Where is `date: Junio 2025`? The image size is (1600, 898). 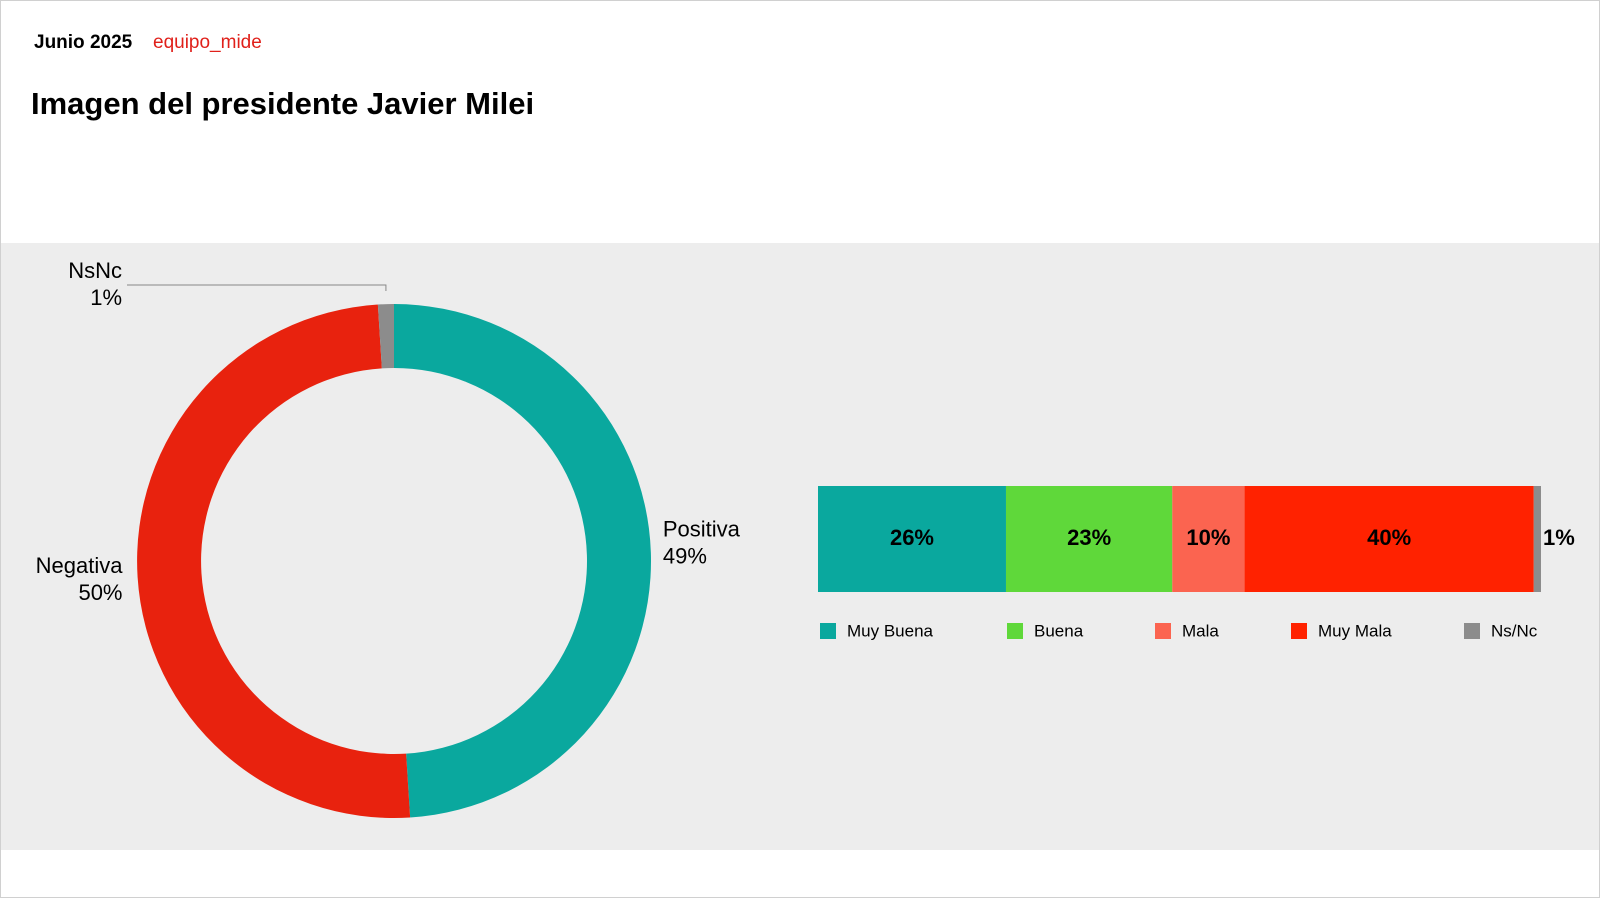 date: Junio 2025 is located at coordinates (83, 42).